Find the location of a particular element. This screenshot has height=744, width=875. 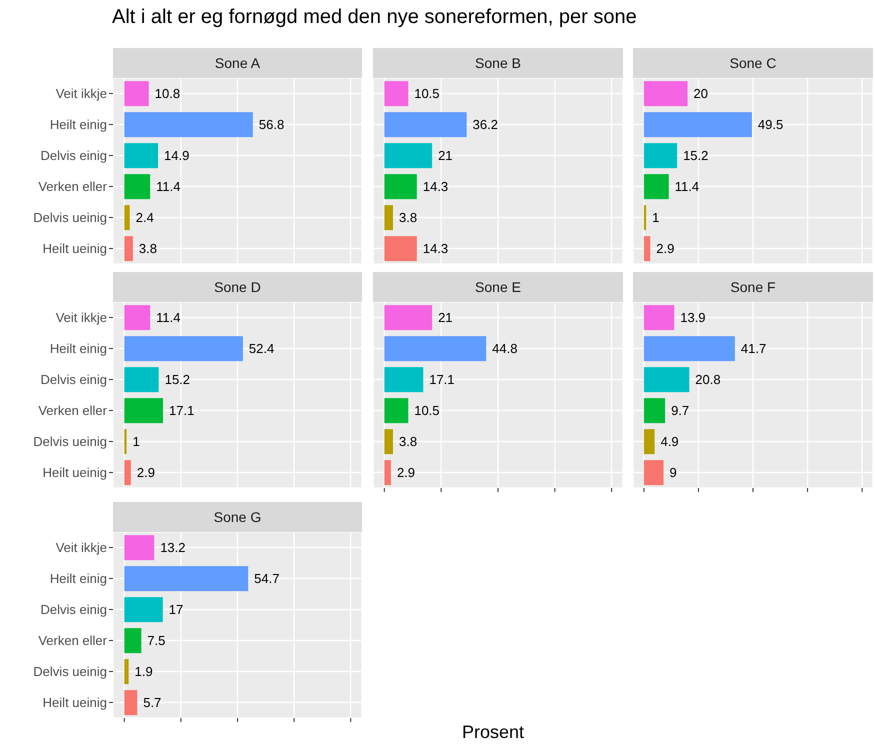

data-label: 14.9 is located at coordinates (177, 156).